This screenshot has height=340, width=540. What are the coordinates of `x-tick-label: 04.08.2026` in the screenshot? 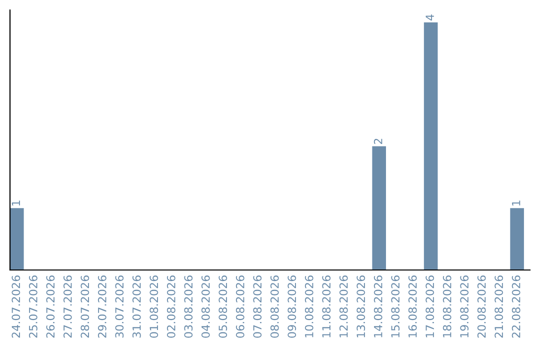 It's located at (205, 307).